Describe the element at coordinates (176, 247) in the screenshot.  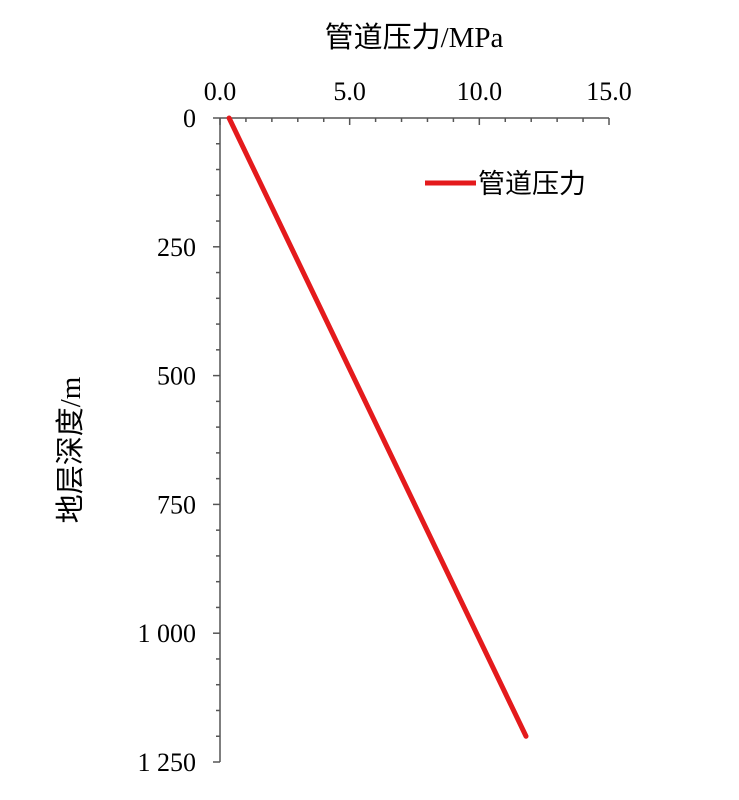
I see `y-tick-label: 250` at that location.